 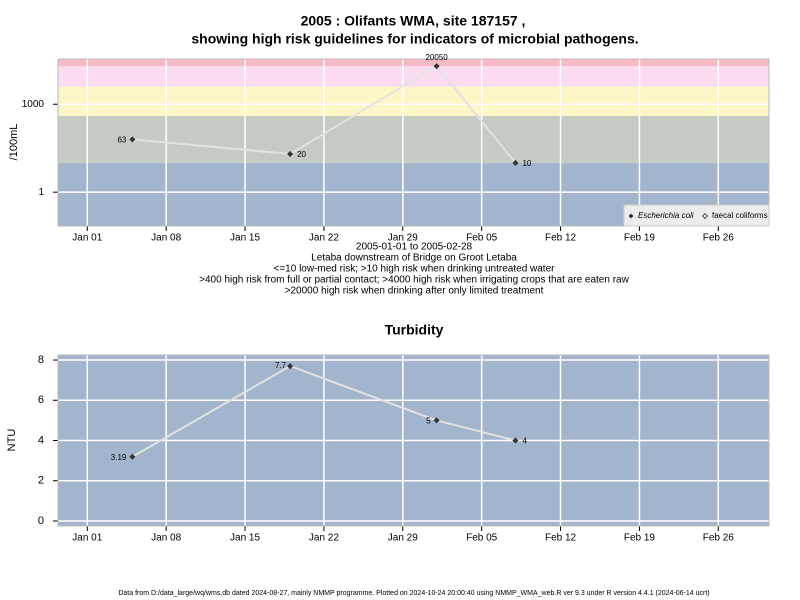 I want to click on data-label: 4, so click(x=524, y=441).